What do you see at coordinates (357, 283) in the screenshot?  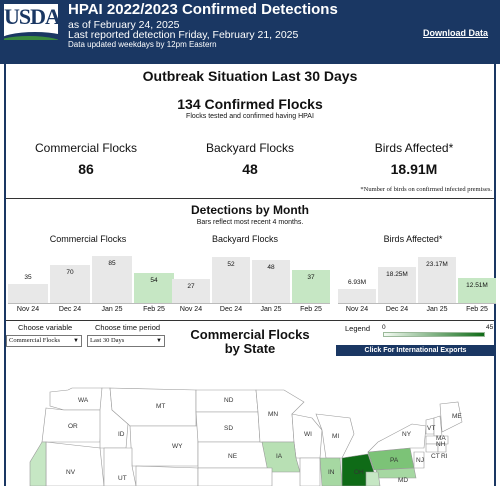 I see `bar-label-birds-0: 6.93M` at bounding box center [357, 283].